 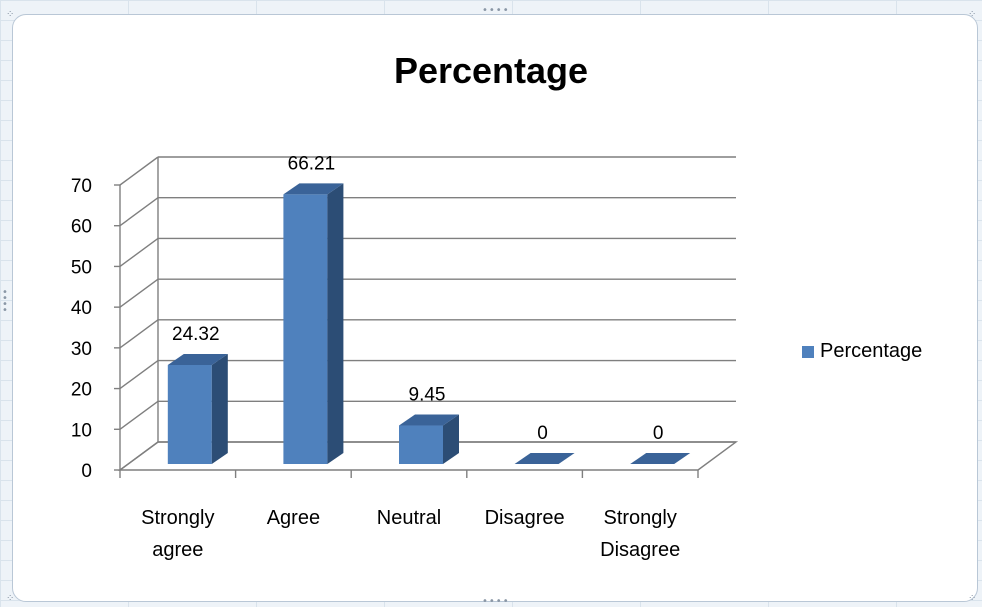 I want to click on y-tick-label: 10, so click(x=81, y=430).